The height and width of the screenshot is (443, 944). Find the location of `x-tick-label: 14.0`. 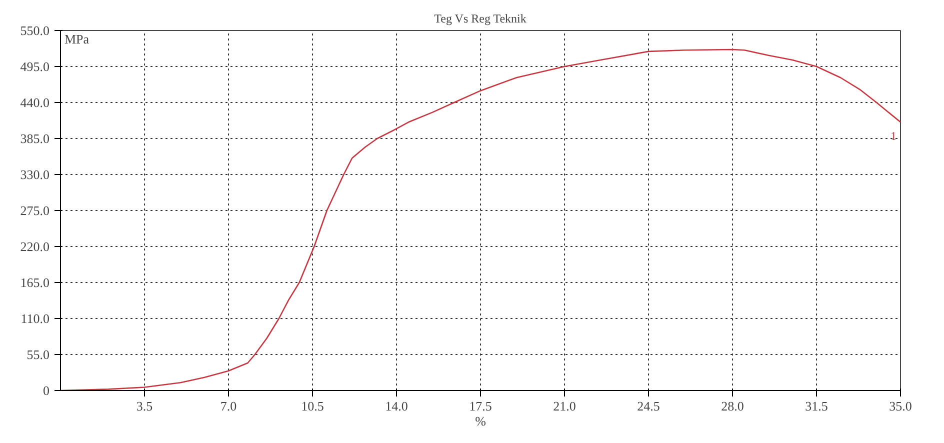

x-tick-label: 14.0 is located at coordinates (396, 406).